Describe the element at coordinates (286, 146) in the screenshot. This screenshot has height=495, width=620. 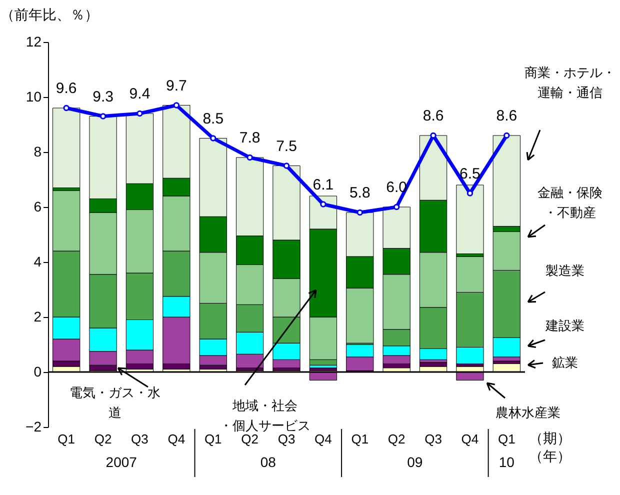
I see `data-label: 7.5` at that location.